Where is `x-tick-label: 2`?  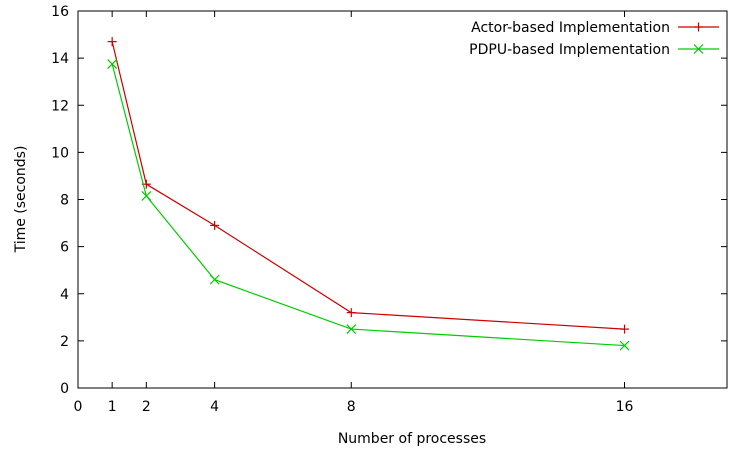 x-tick-label: 2 is located at coordinates (146, 407).